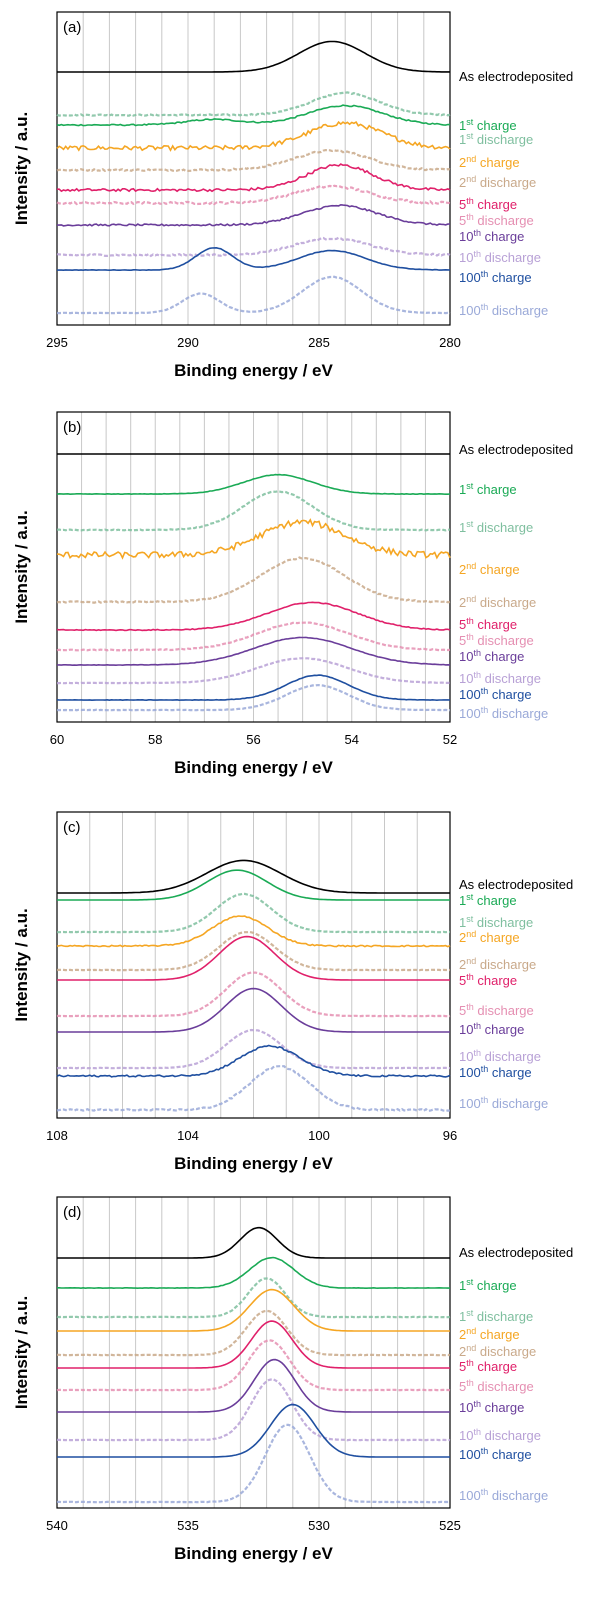 The image size is (603, 1599). I want to click on x-tick-label: 54, so click(352, 739).